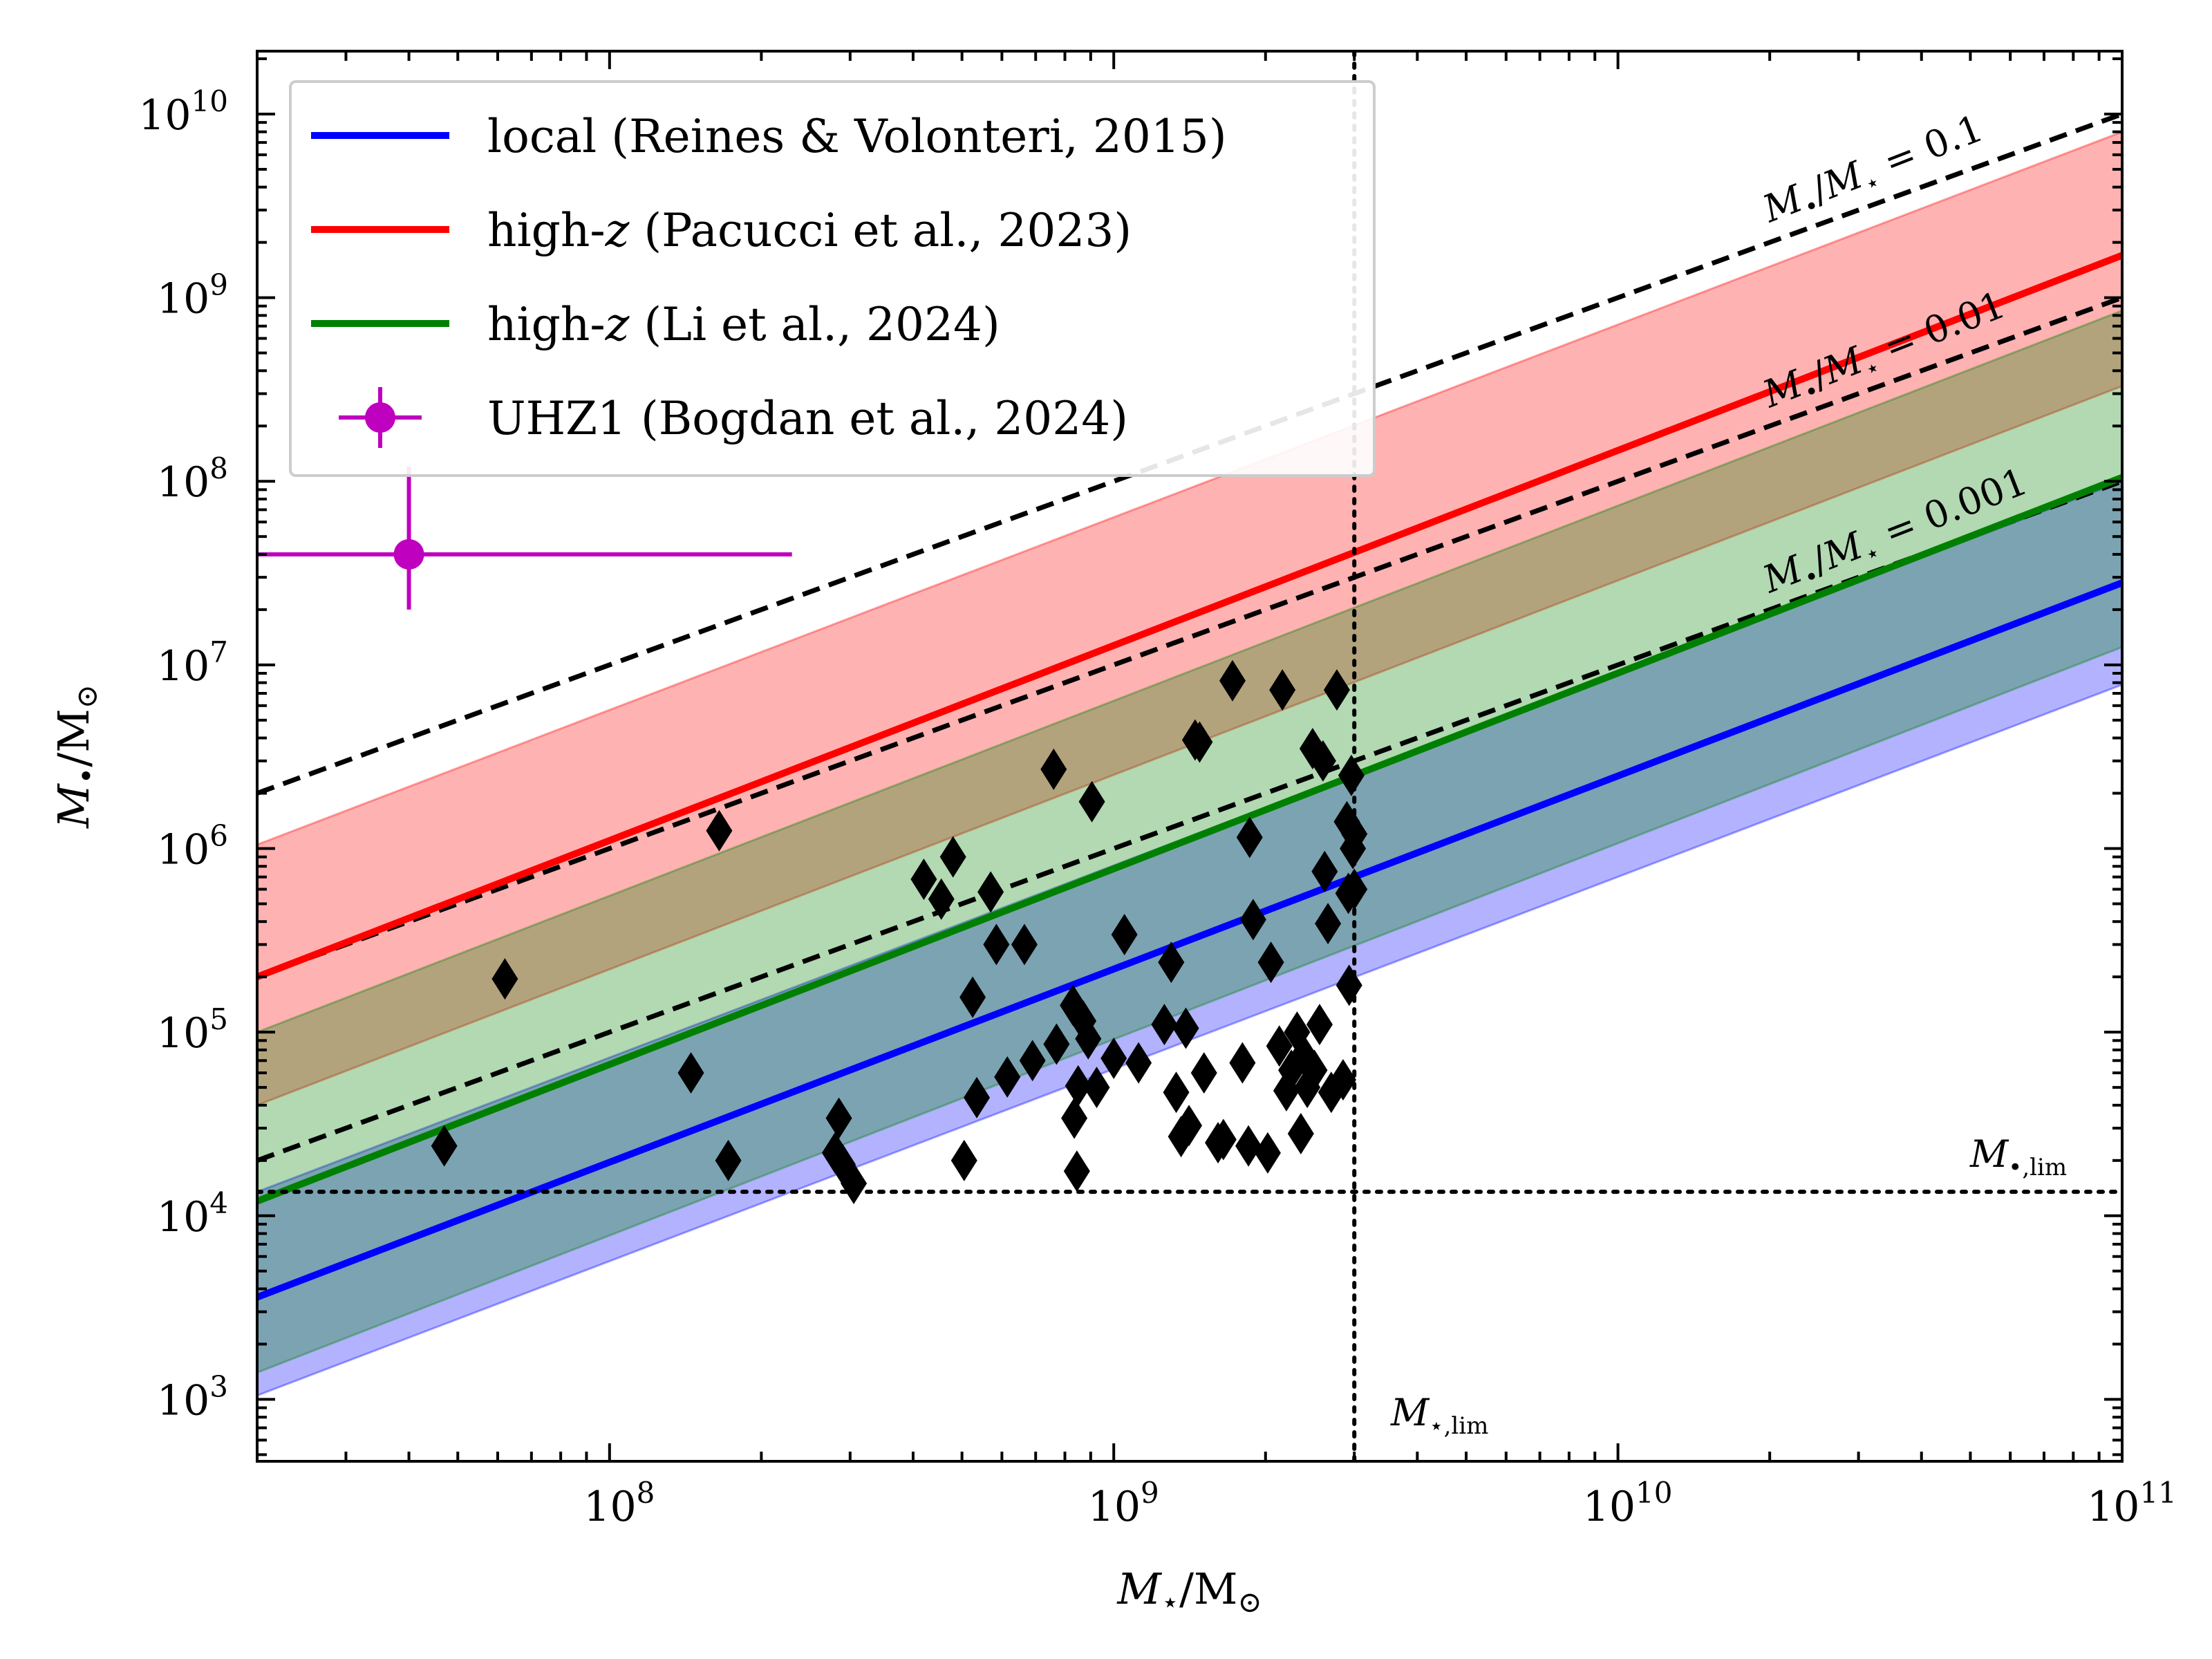 This screenshot has height=1659, width=2212. What do you see at coordinates (1124, 1503) in the screenshot?
I see `x-tick-label: 10⁹` at bounding box center [1124, 1503].